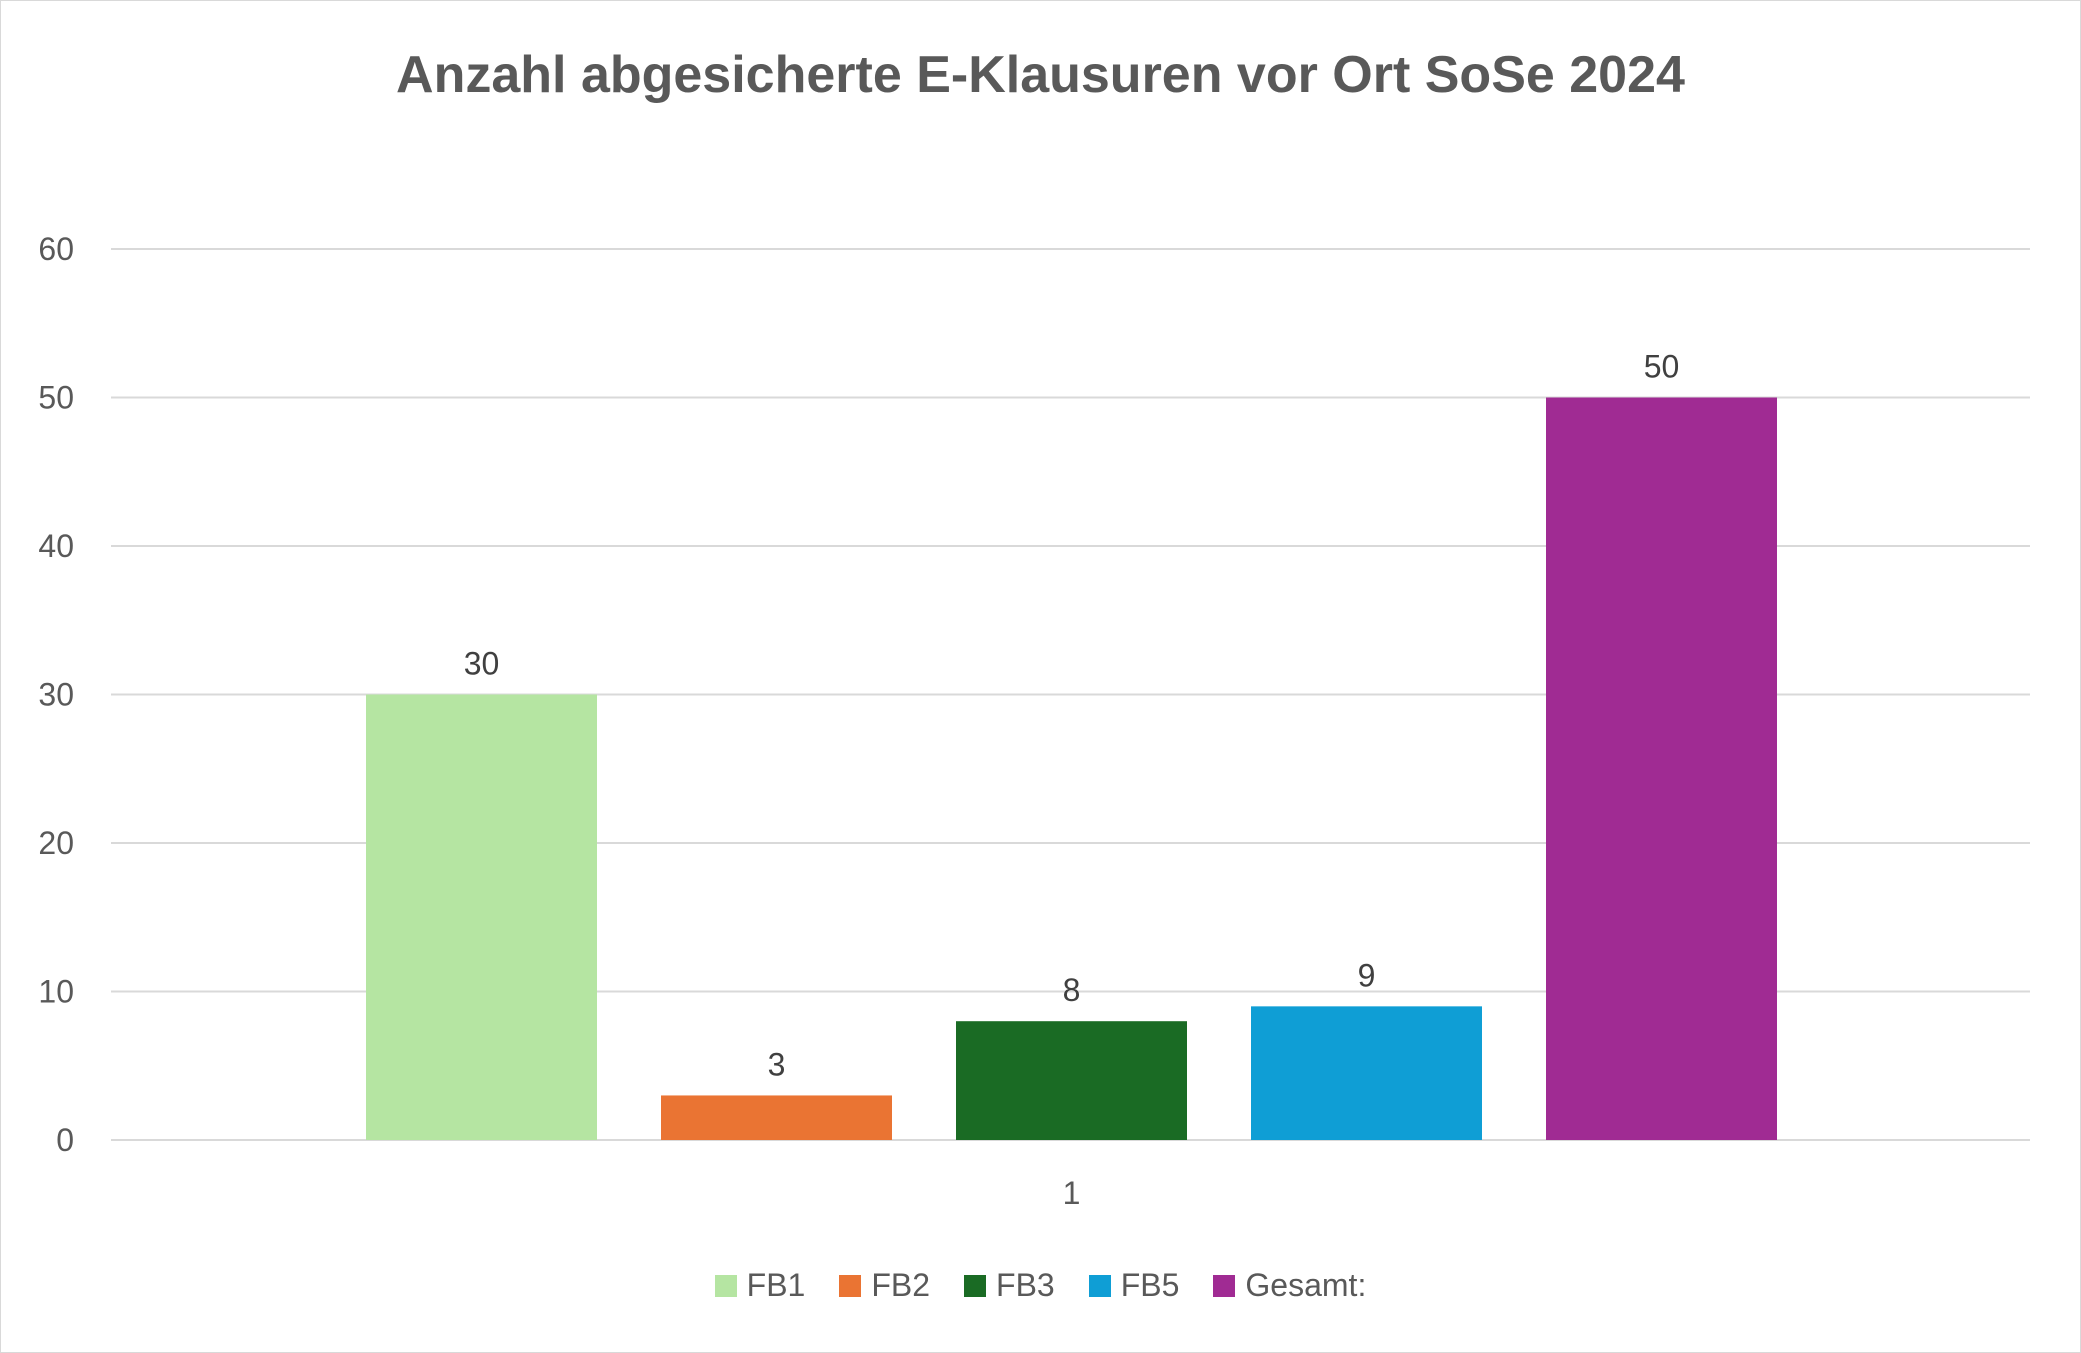 This screenshot has width=2081, height=1353. Describe the element at coordinates (1150, 1285) in the screenshot. I see `legend-label: FB5` at that location.